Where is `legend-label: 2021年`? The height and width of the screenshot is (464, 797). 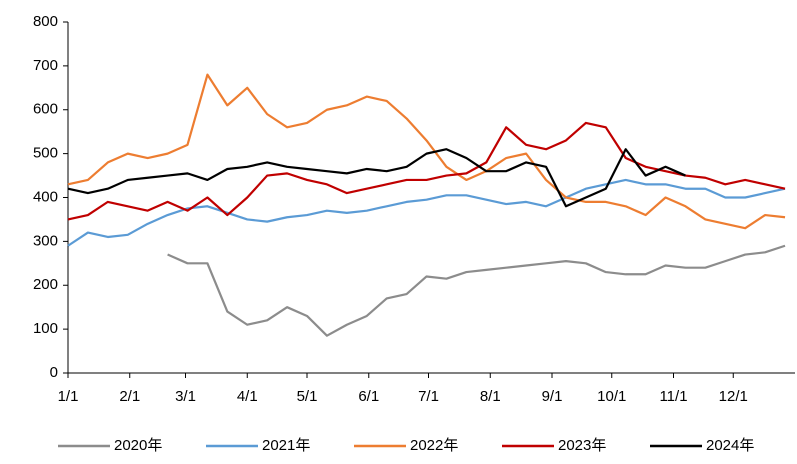
legend-label: 2021年 is located at coordinates (286, 445).